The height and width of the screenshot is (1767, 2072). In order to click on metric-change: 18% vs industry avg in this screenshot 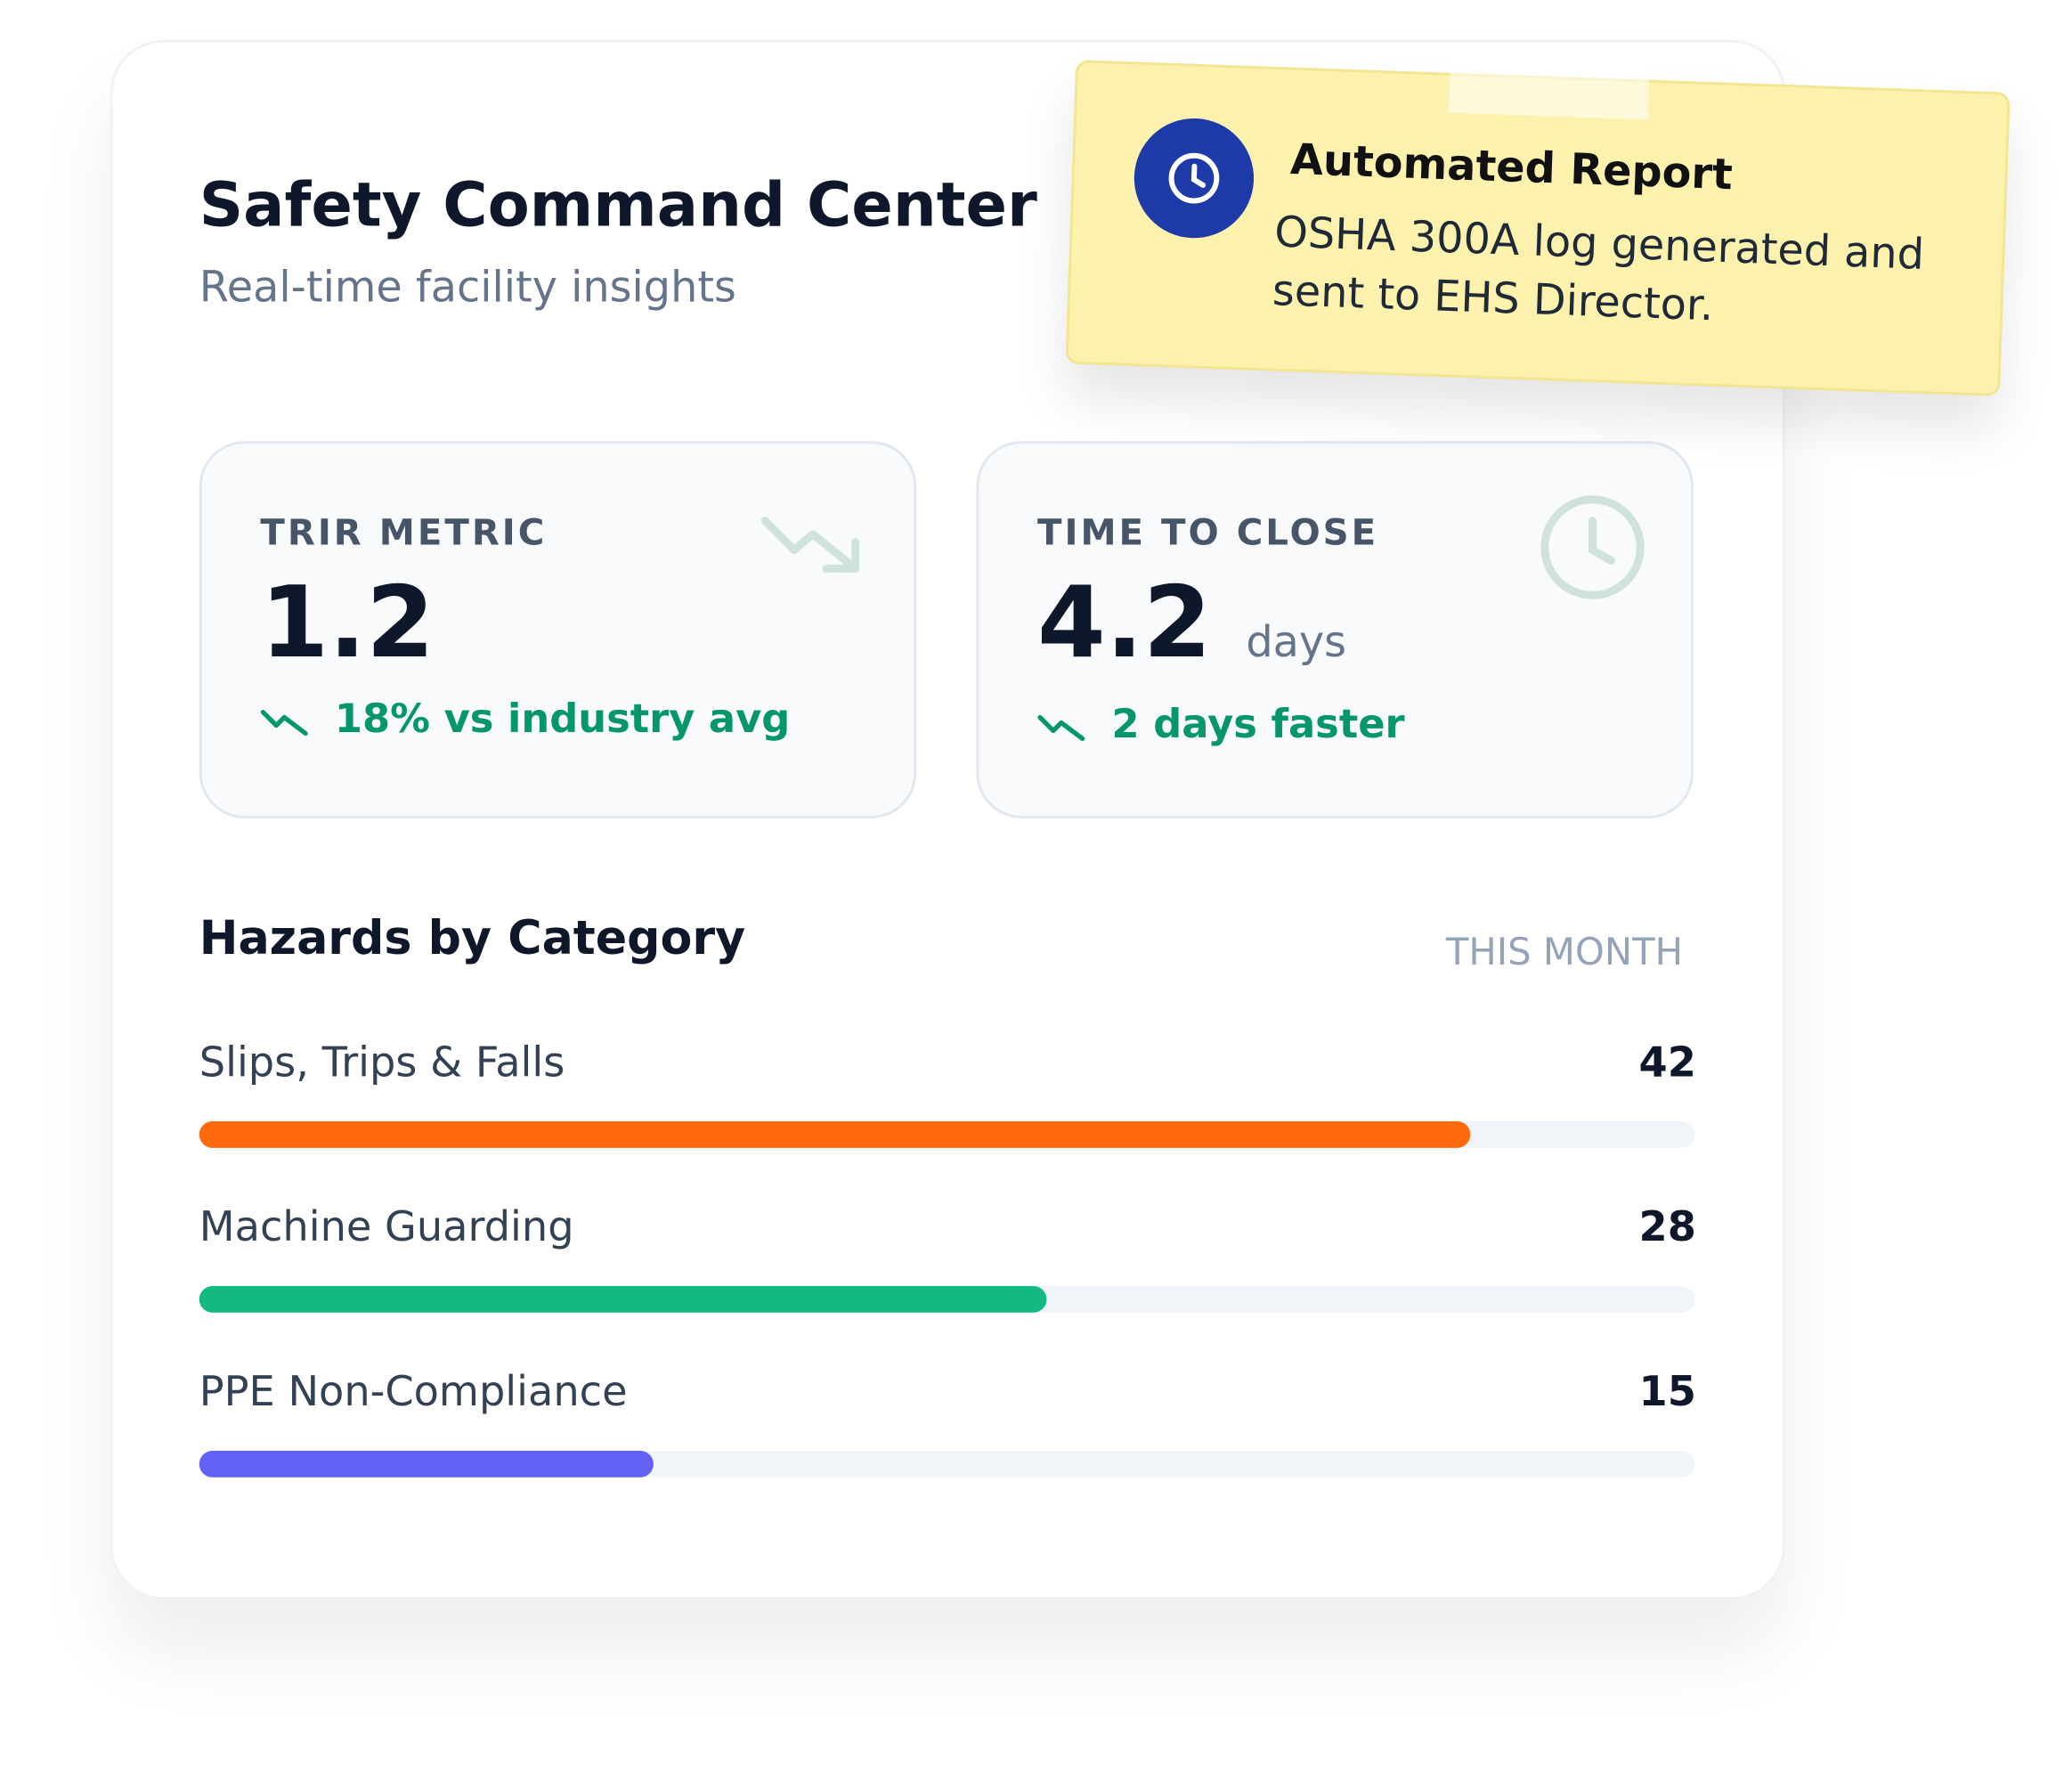, I will do `click(562, 719)`.